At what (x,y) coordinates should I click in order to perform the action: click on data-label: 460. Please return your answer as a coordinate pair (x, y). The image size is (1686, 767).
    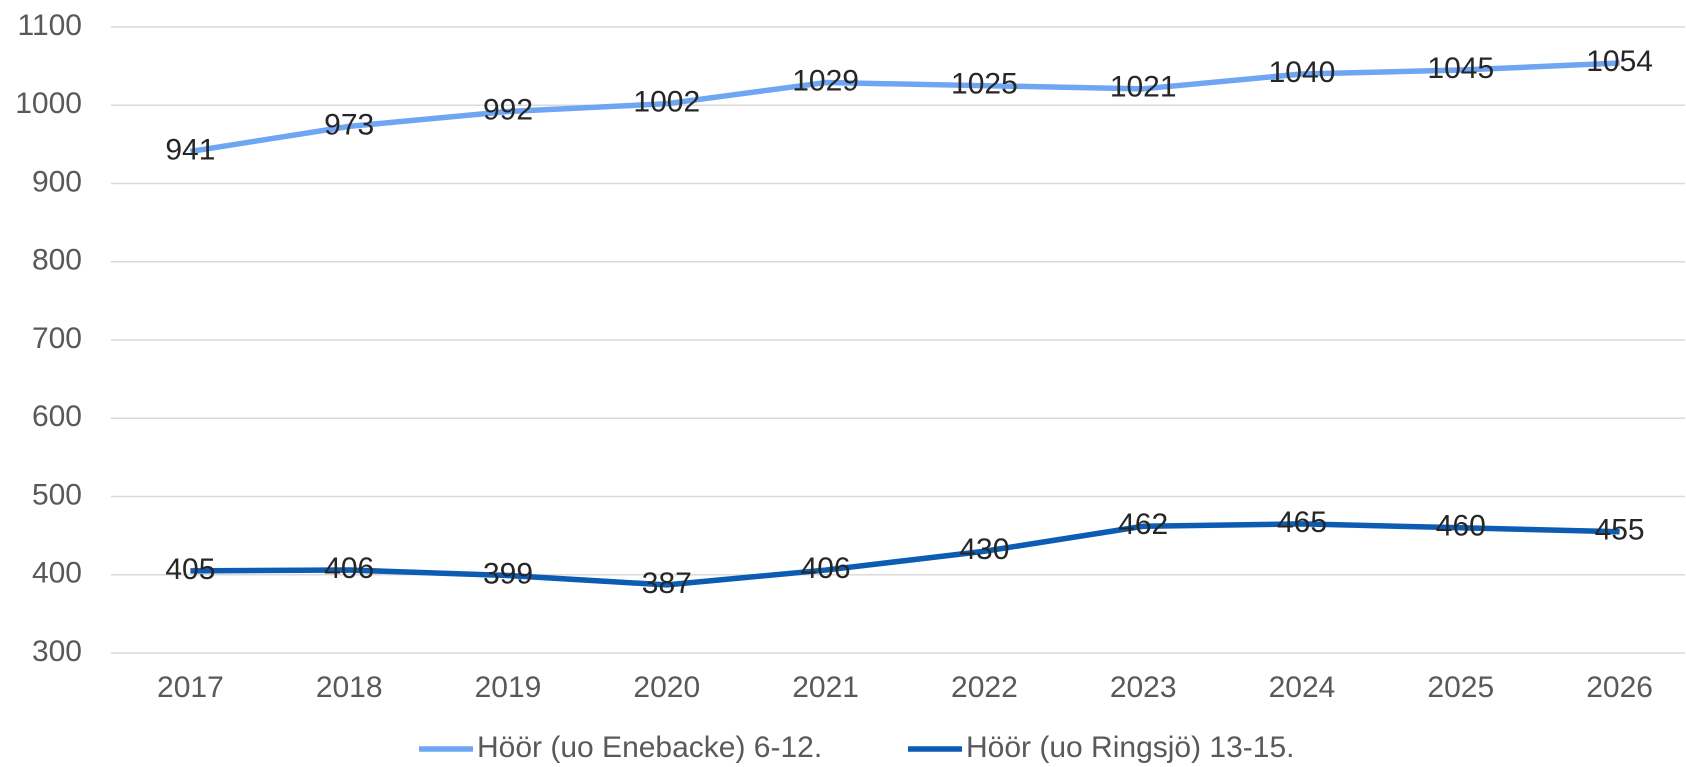
    Looking at the image, I should click on (1461, 526).